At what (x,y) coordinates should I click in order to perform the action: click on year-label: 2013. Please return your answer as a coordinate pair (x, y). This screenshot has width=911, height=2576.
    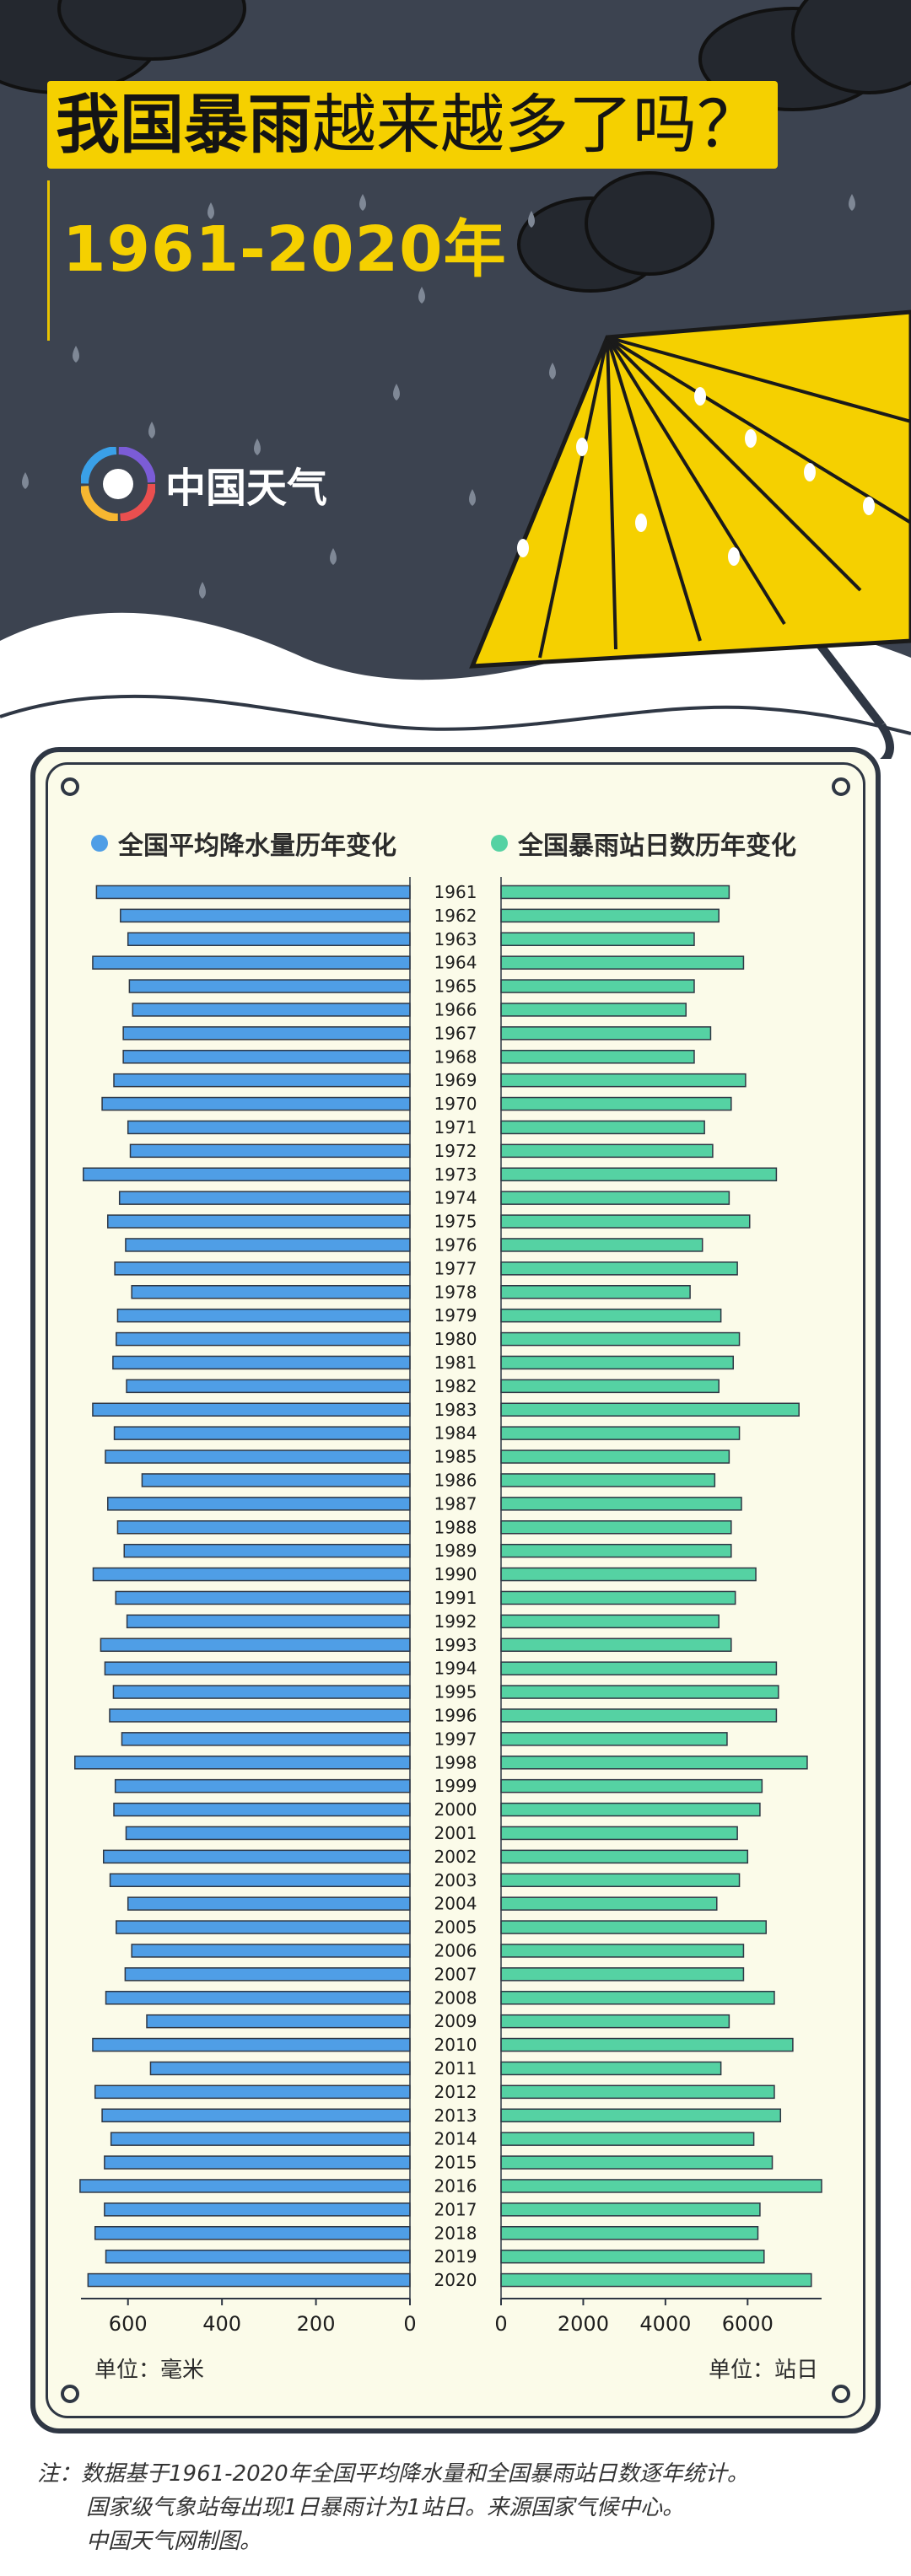
    Looking at the image, I should click on (455, 2115).